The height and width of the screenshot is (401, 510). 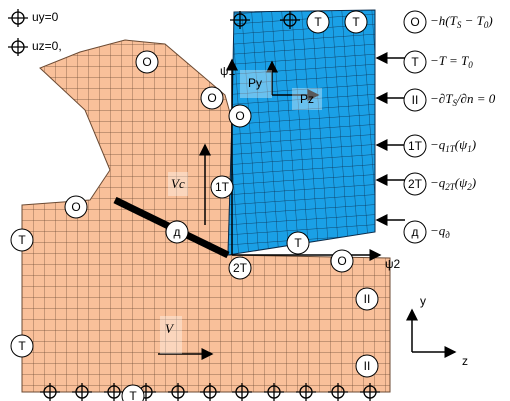 I want to click on label: Vc, so click(x=178, y=183).